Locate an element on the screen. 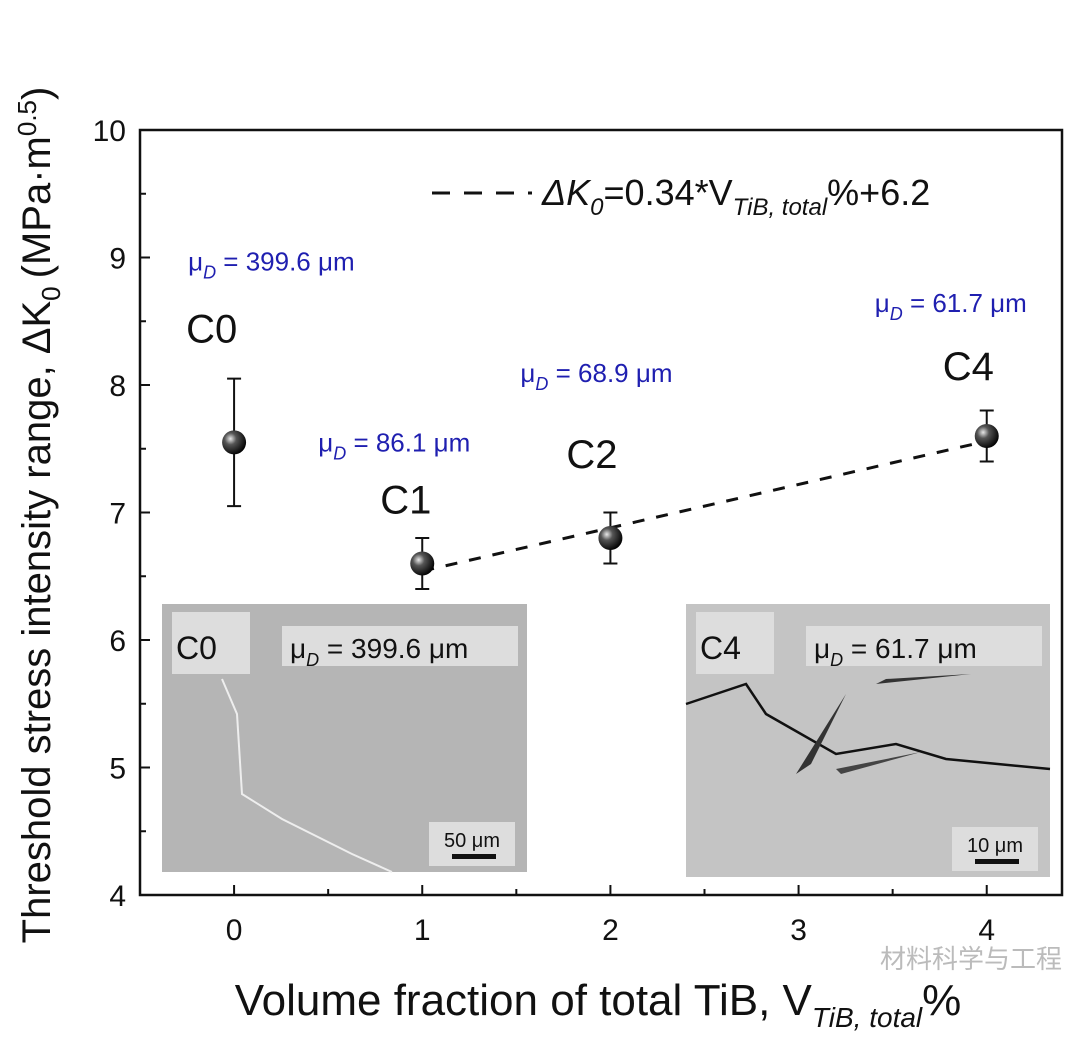  y-tick-label: 9 is located at coordinates (117, 259).